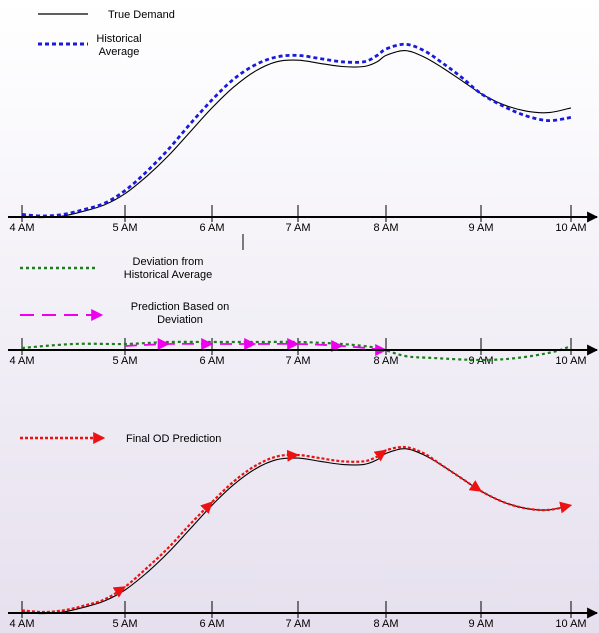 The height and width of the screenshot is (633, 599). Describe the element at coordinates (211, 624) in the screenshot. I see `x-tick-label-bottom: 6 AM` at that location.